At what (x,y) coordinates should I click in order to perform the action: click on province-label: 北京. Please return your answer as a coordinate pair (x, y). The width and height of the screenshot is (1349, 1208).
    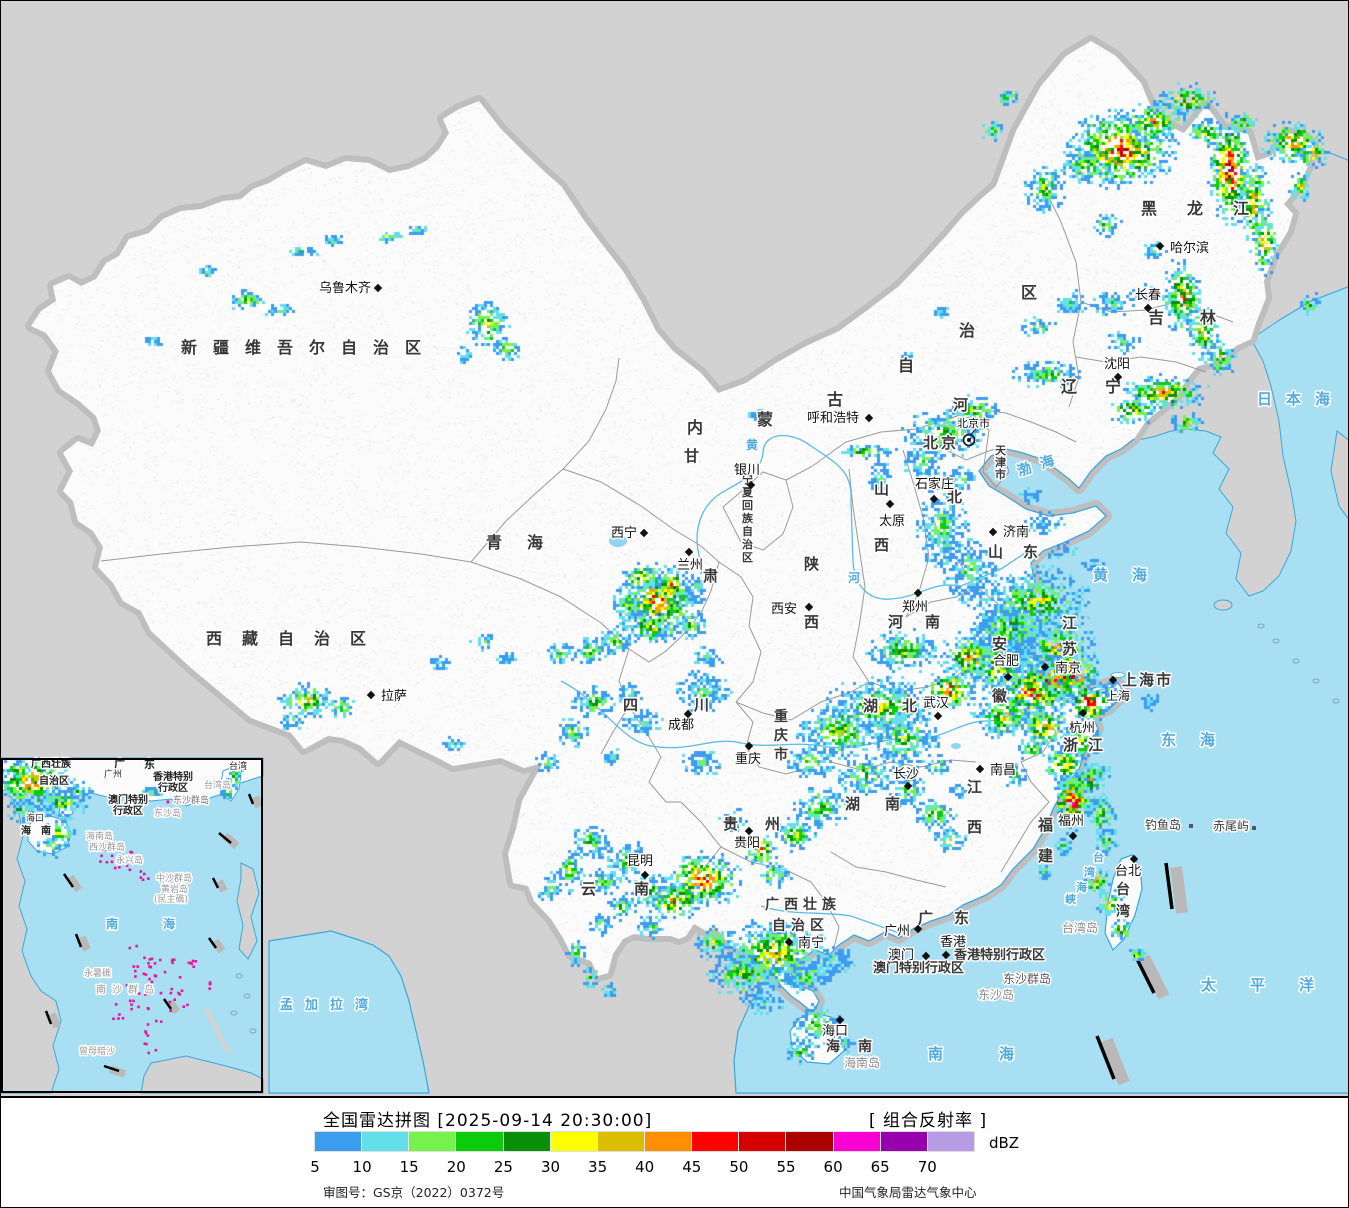
    Looking at the image, I should click on (941, 443).